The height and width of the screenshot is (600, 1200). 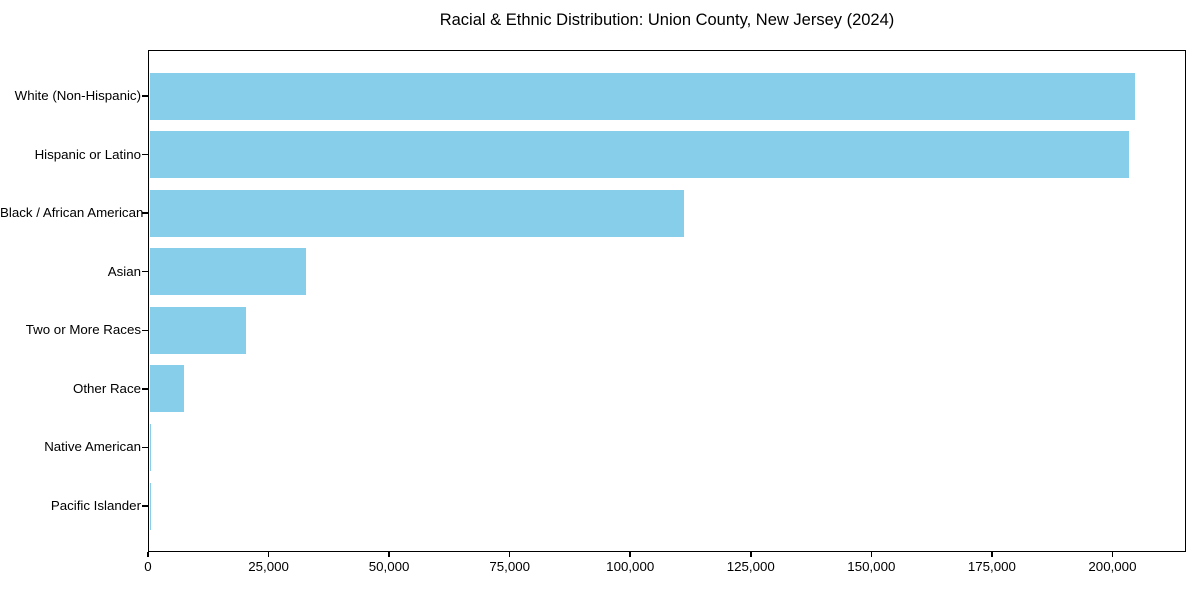 What do you see at coordinates (87, 154) in the screenshot?
I see `y-tick-label: Hispanic or Latino` at bounding box center [87, 154].